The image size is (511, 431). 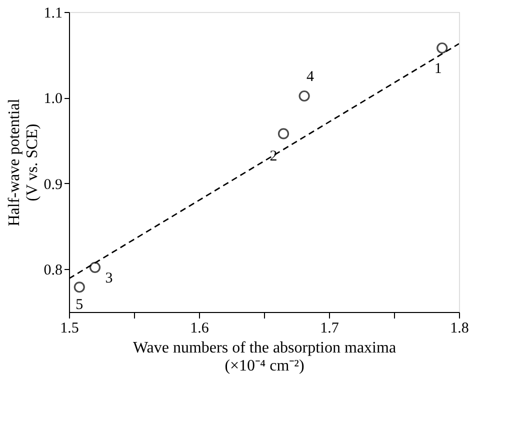 What do you see at coordinates (264, 357) in the screenshot?
I see `x-axis-title: Wave numbers of the absorption maxima (×10⁻⁴ cm⁻²)` at bounding box center [264, 357].